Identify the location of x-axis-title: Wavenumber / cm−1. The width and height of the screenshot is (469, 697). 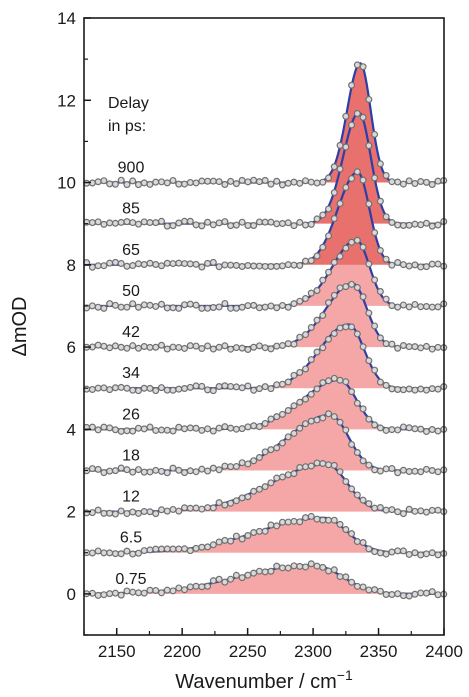
(264, 680).